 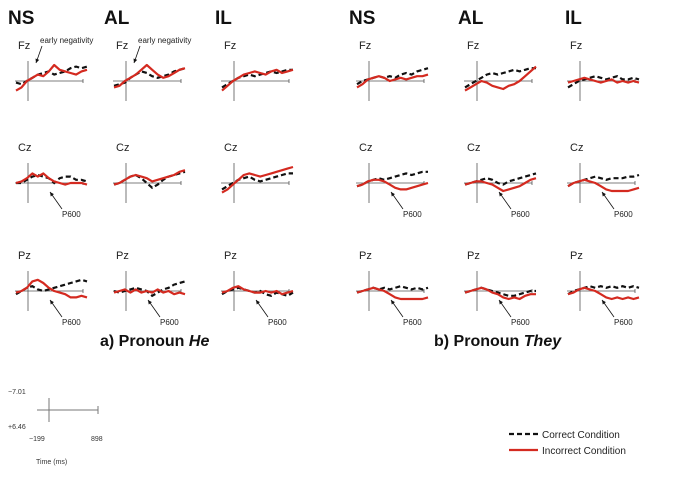 I want to click on erp-plot-they-ns-pz: Pz, so click(x=392, y=280).